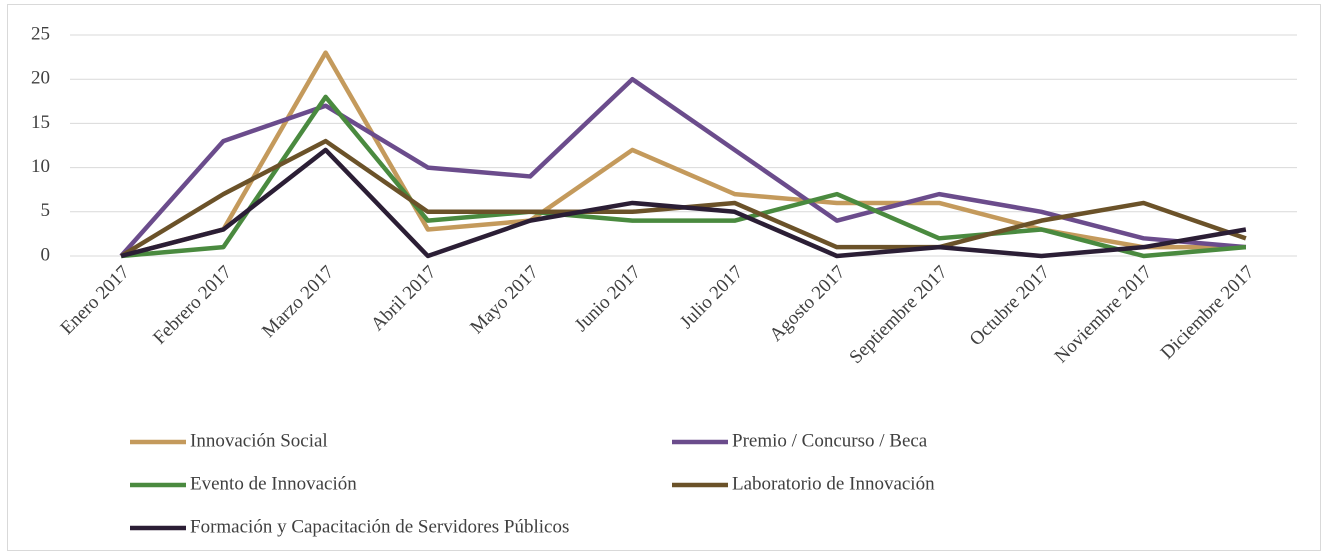 The image size is (1328, 556). What do you see at coordinates (259, 440) in the screenshot?
I see `legend-label: Innovación Social` at bounding box center [259, 440].